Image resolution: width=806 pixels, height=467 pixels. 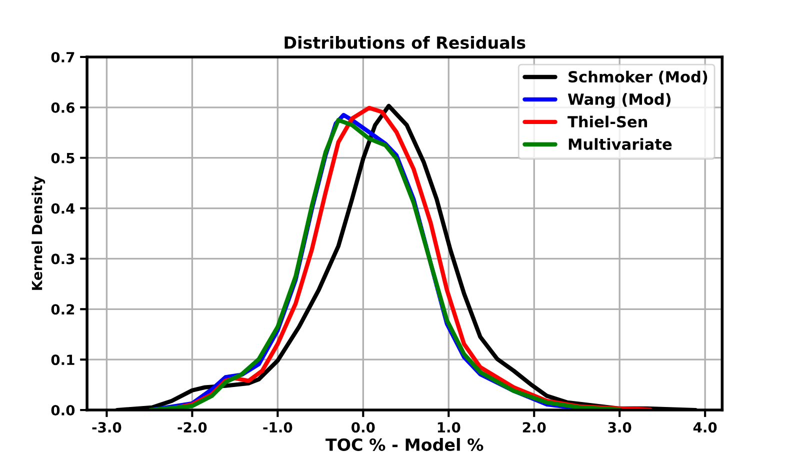 What do you see at coordinates (107, 427) in the screenshot?
I see `x-tick-label: -3.0` at bounding box center [107, 427].